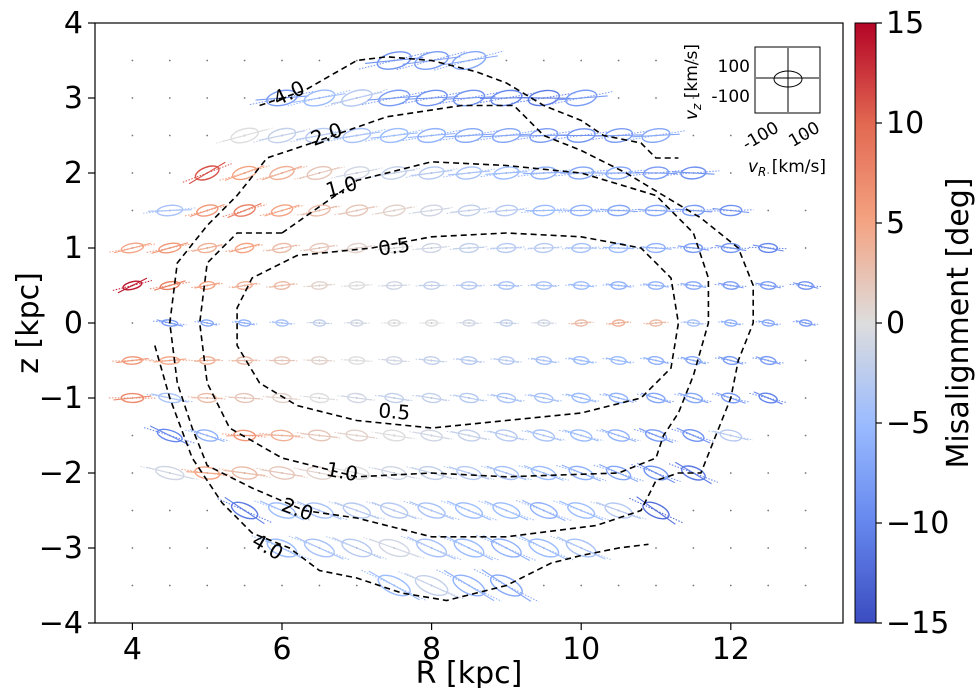 The image size is (976, 692). I want to click on colorbar-tick-label: −5, so click(908, 423).